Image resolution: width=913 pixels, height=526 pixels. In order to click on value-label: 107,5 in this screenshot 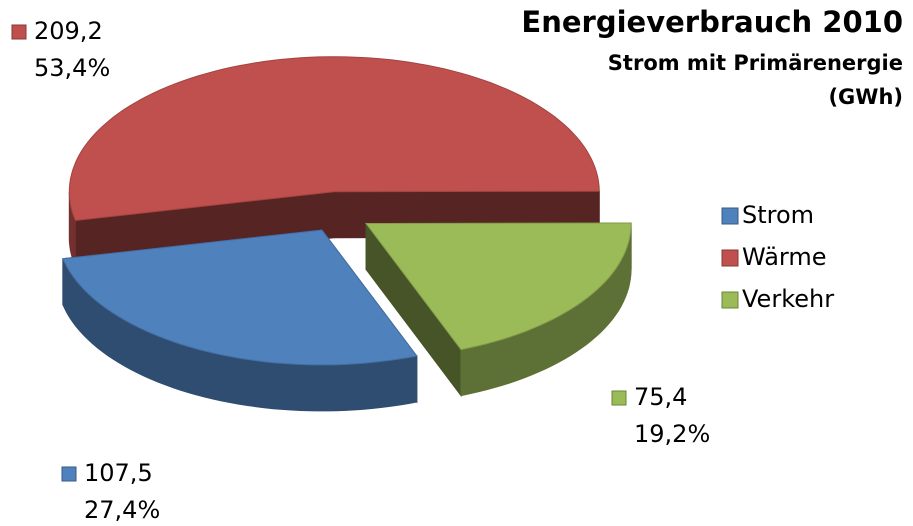, I will do `click(118, 473)`.